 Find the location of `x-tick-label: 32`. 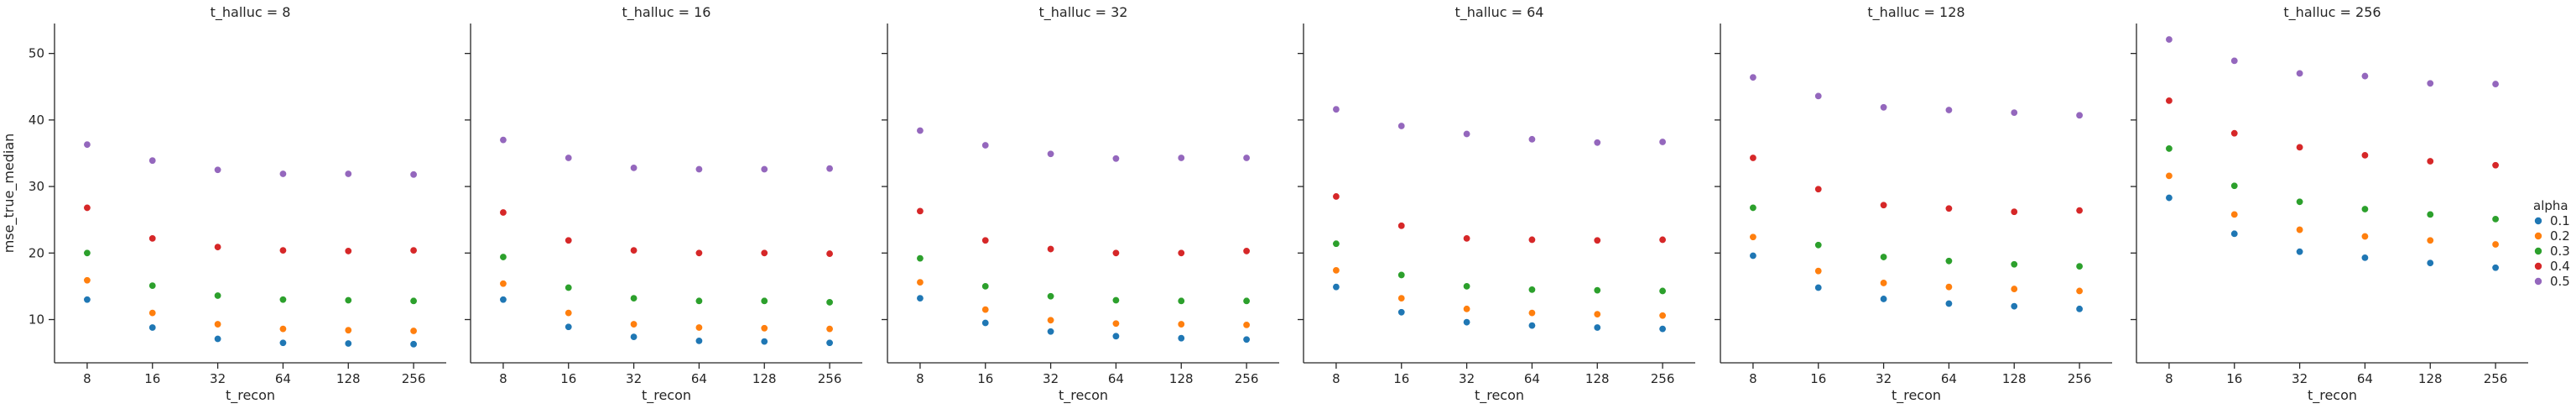

x-tick-label: 32 is located at coordinates (634, 379).